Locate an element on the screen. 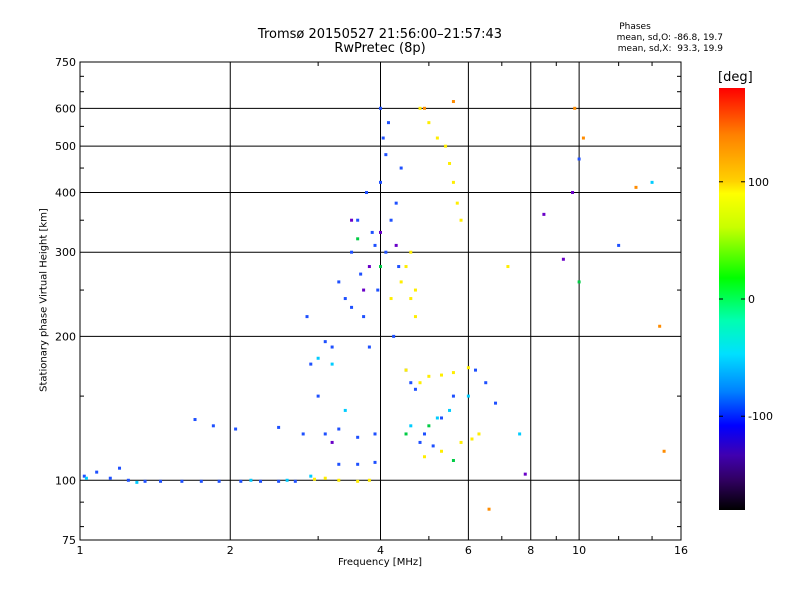  y-tick-label: 200 is located at coordinates (65, 336).